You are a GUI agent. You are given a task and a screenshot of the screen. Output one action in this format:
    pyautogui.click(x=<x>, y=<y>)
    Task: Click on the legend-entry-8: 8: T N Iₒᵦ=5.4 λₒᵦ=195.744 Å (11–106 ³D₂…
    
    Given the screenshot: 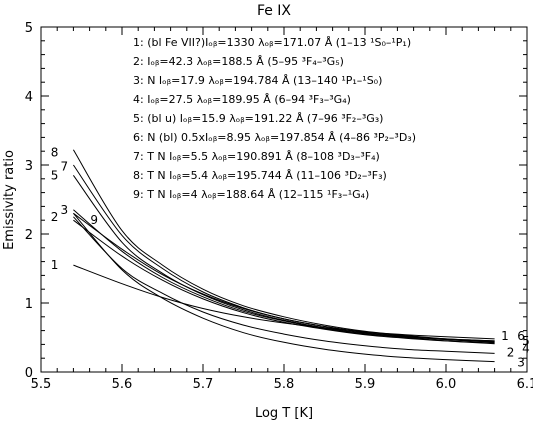 What is the action you would take?
    pyautogui.click(x=260, y=175)
    